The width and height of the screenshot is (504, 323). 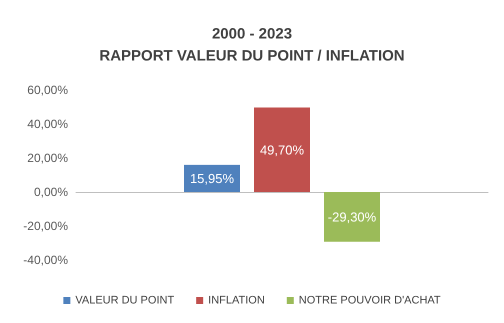 I want to click on legend-label: INFLATION, so click(x=236, y=300).